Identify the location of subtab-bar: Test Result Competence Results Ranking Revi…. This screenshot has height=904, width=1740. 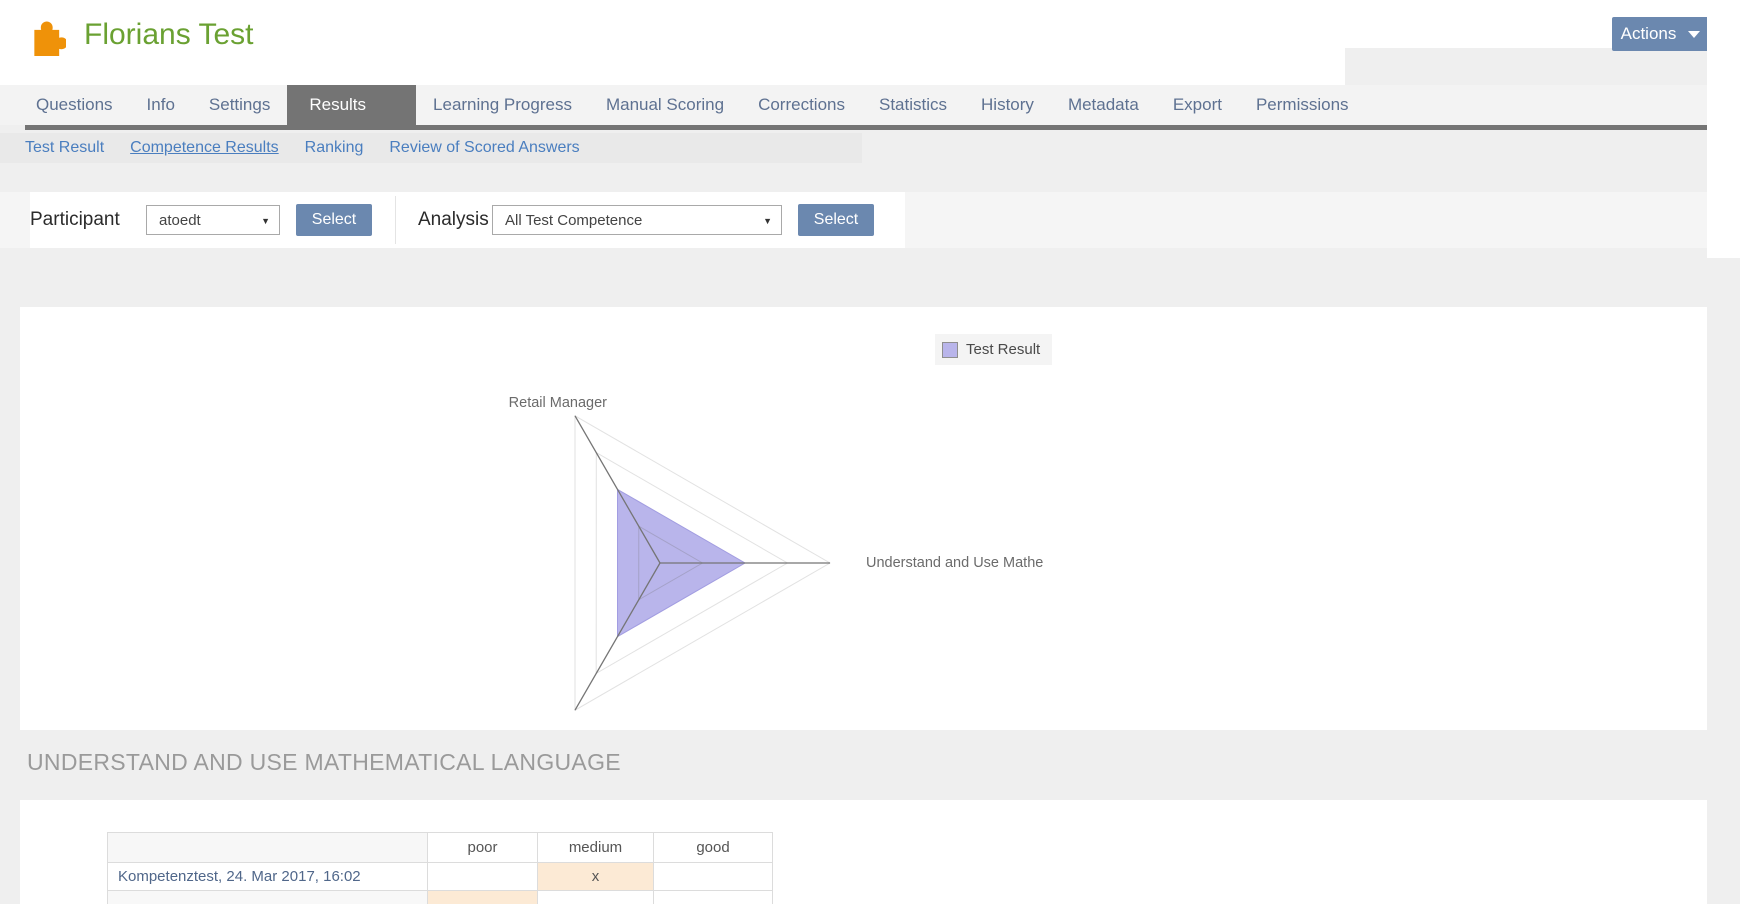
(431, 148).